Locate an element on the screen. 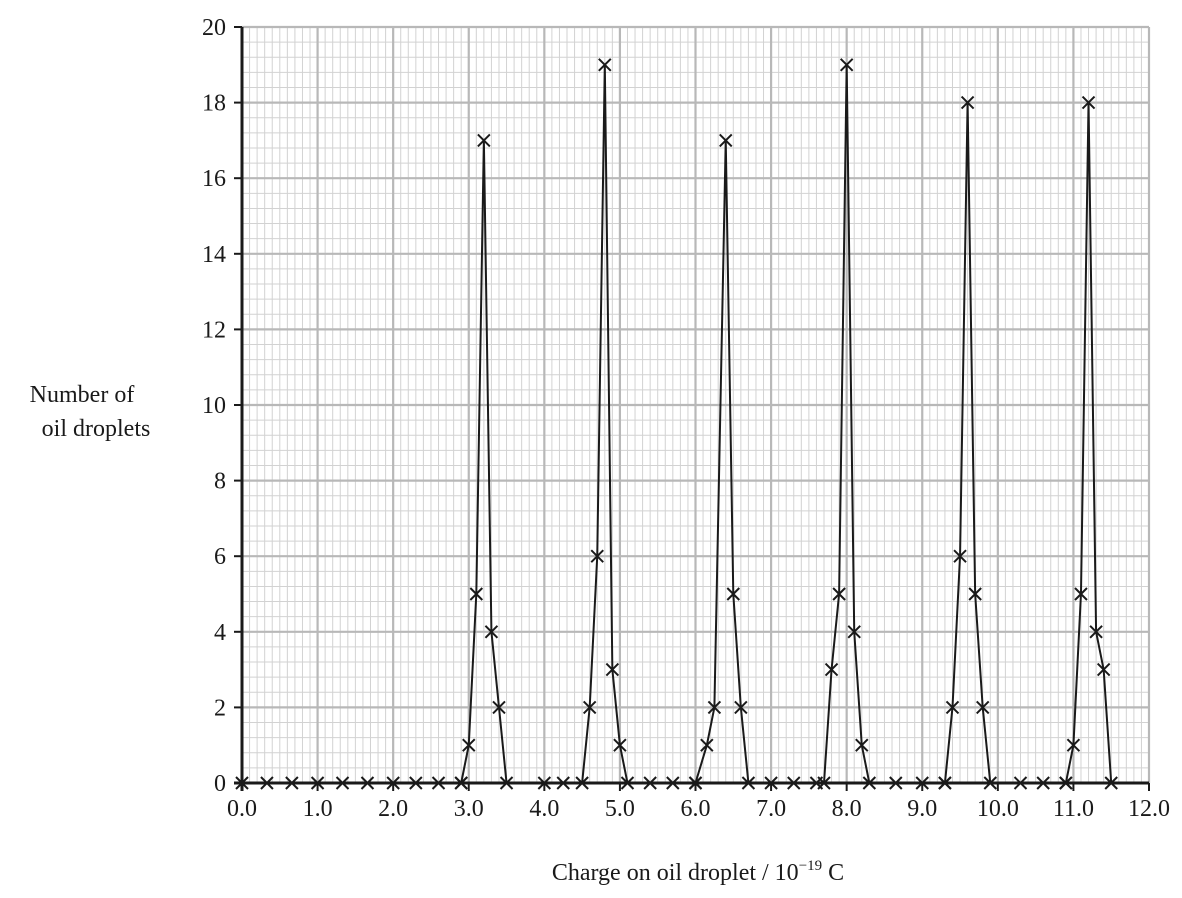  y-tick-label: 14 is located at coordinates (214, 255).